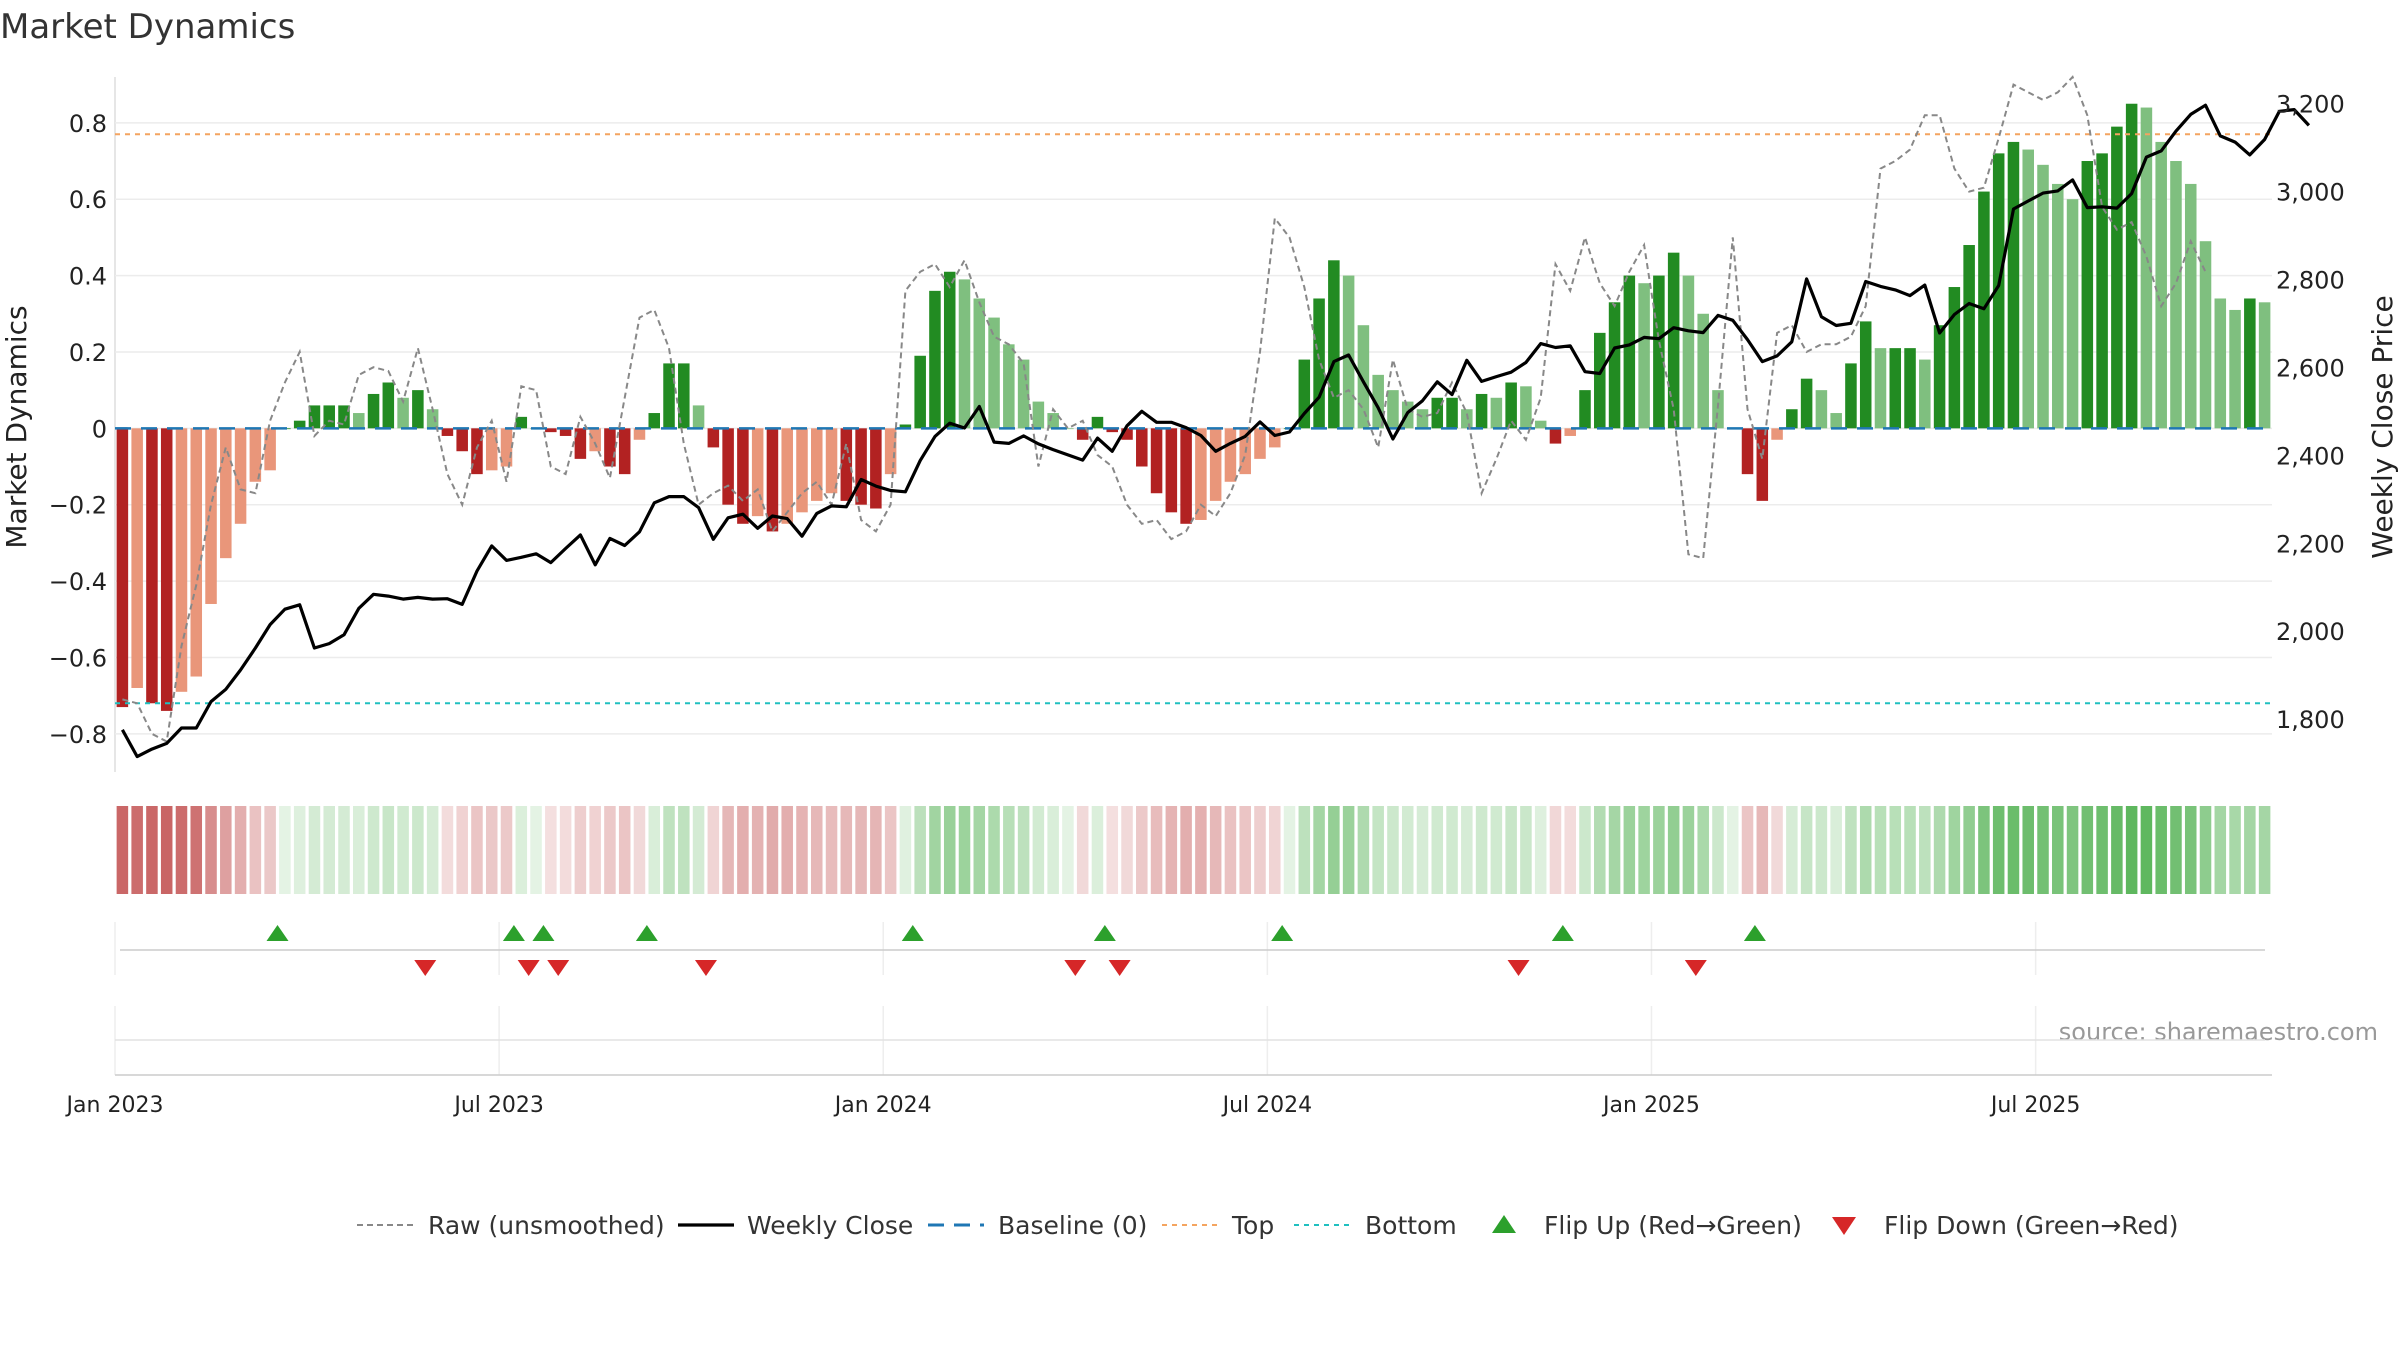  What do you see at coordinates (2031, 1225) in the screenshot?
I see `legend-label: Flip Down (Green→Red)` at bounding box center [2031, 1225].